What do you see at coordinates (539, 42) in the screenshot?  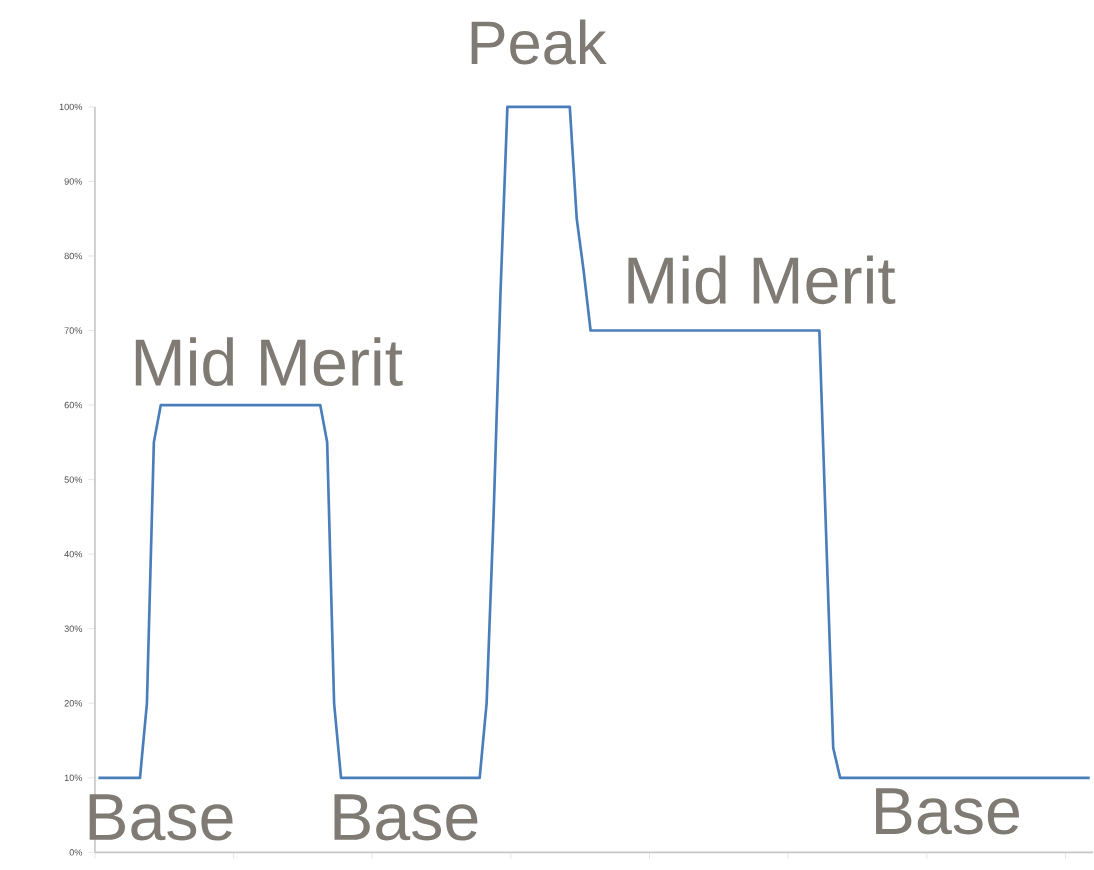 I see `text: Peak` at bounding box center [539, 42].